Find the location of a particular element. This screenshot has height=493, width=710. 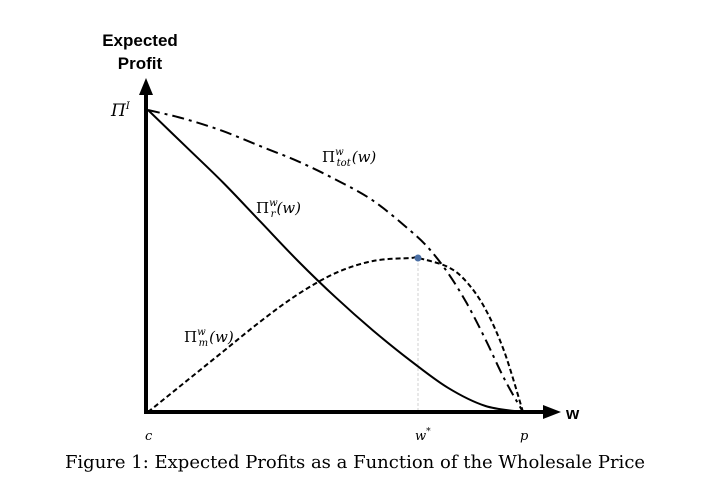

y-tick-label-base: Π is located at coordinates (118, 111).